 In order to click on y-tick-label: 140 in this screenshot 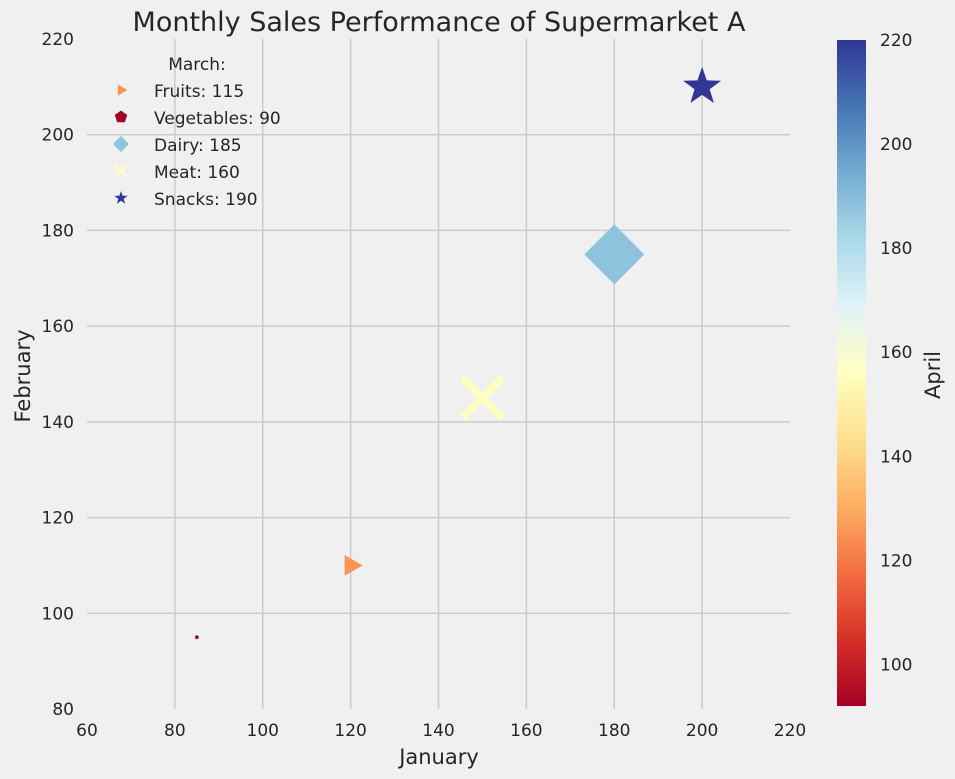, I will do `click(58, 423)`.